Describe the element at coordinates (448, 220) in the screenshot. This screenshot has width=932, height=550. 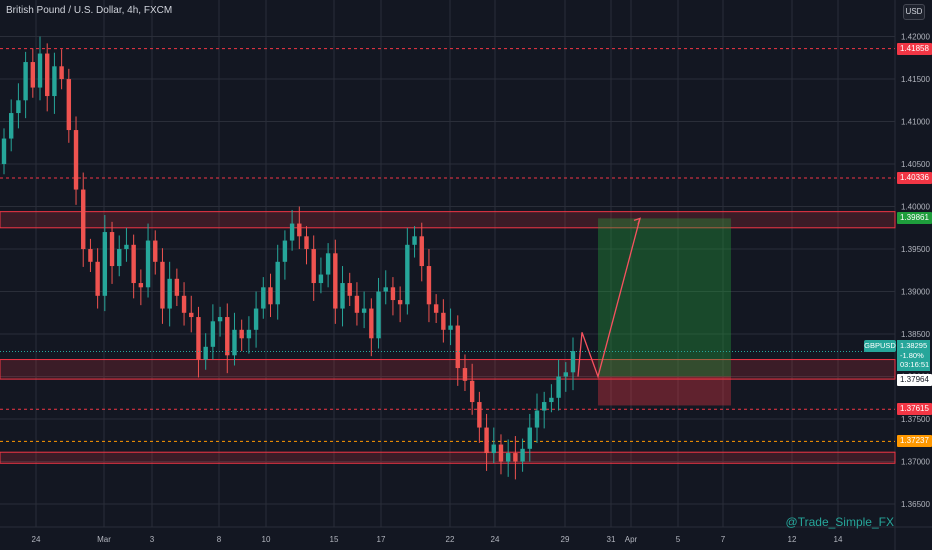
I see `supply-demand-zone` at that location.